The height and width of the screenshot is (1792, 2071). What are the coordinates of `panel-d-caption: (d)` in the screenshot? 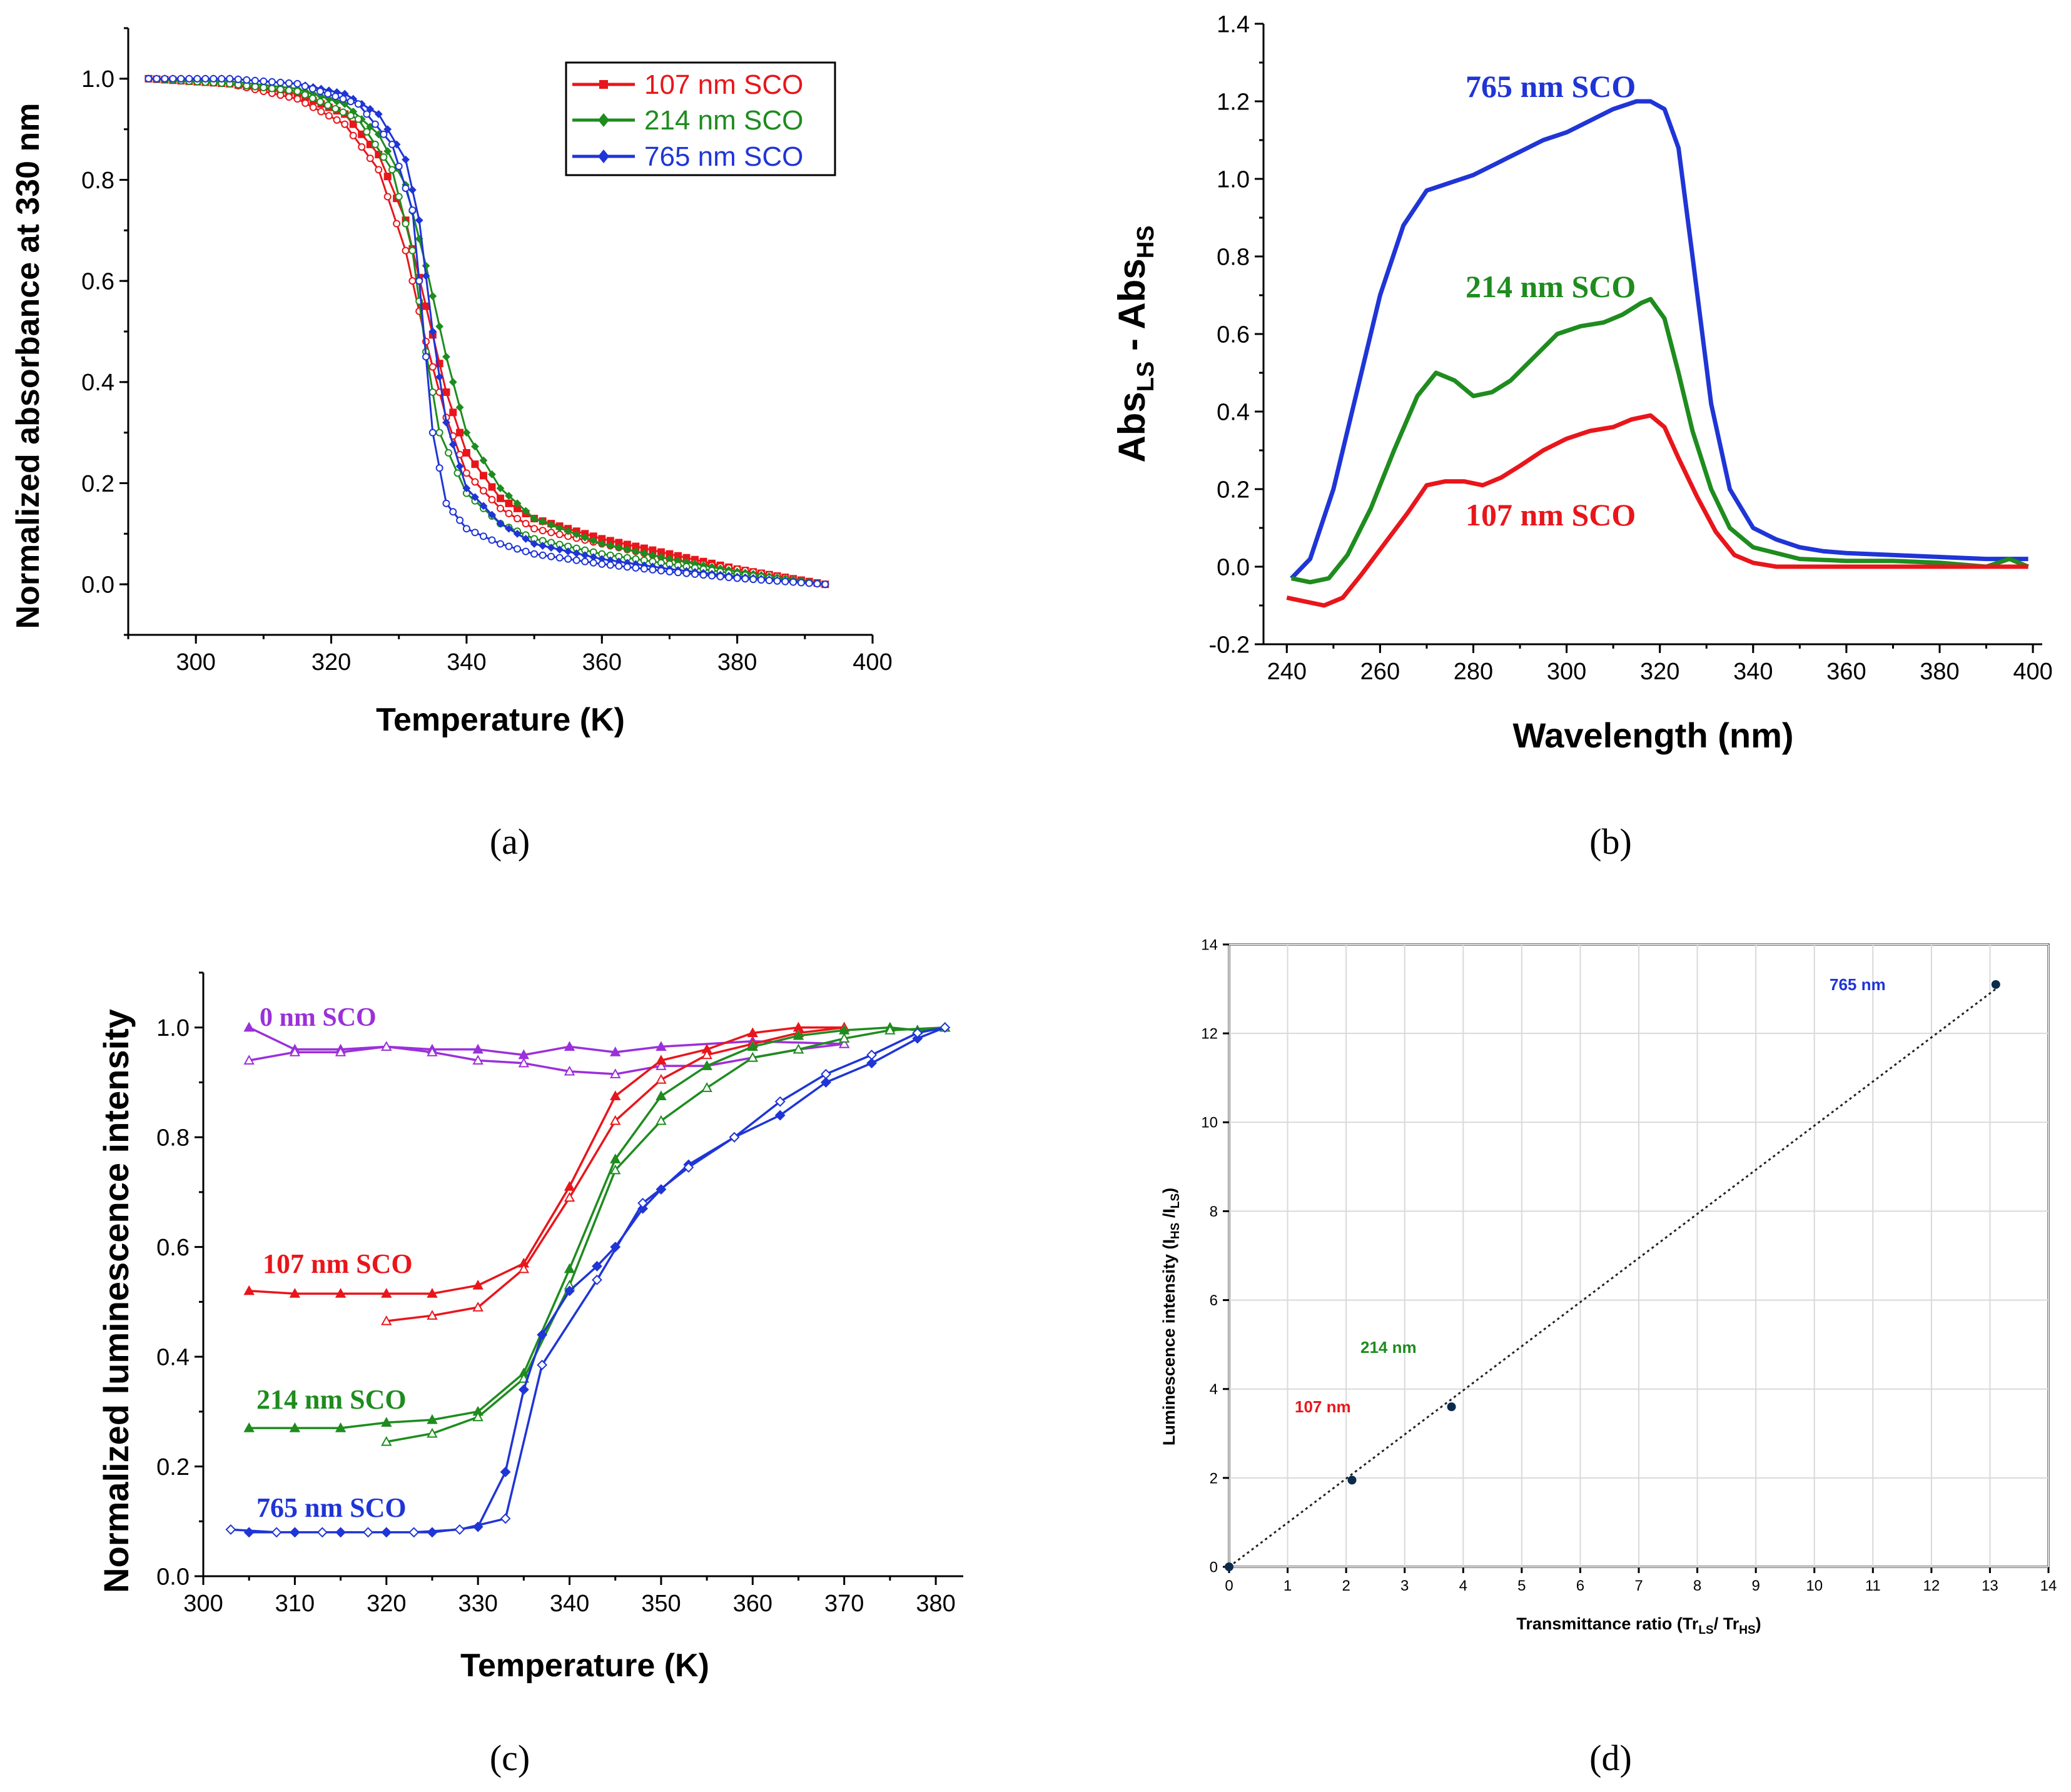 It's located at (1610, 1758).